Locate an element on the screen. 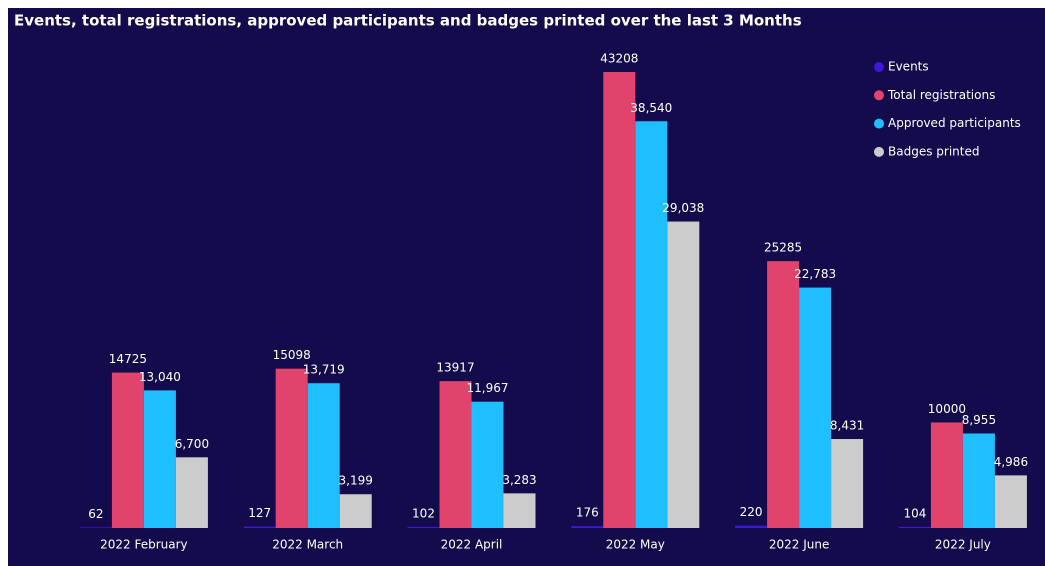  x-tick-label: 2022 March is located at coordinates (307, 545).